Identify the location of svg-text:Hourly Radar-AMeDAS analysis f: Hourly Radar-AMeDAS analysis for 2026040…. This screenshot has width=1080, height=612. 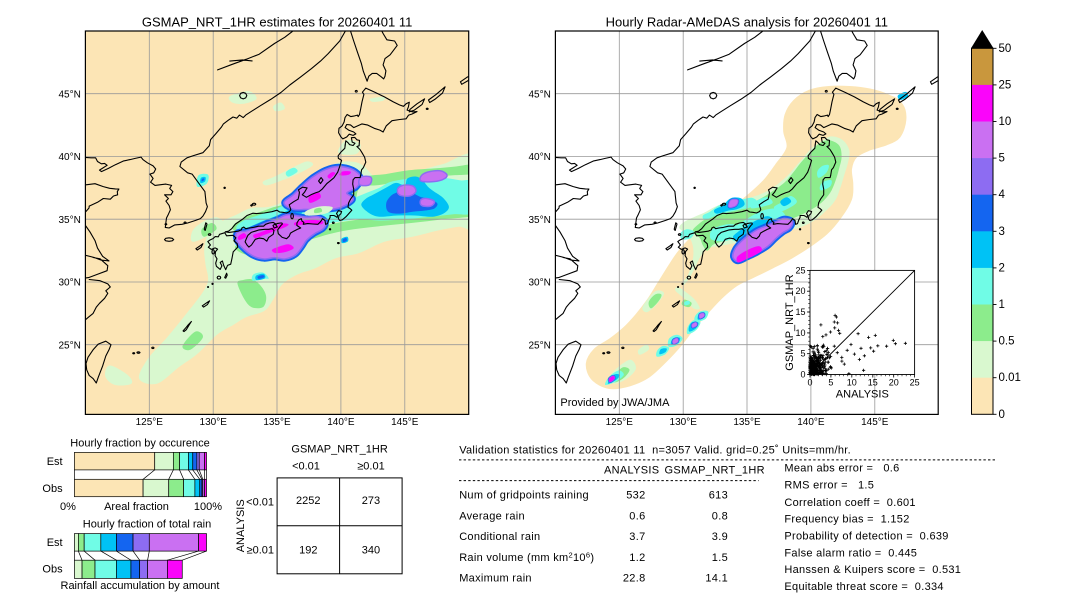
(747, 22).